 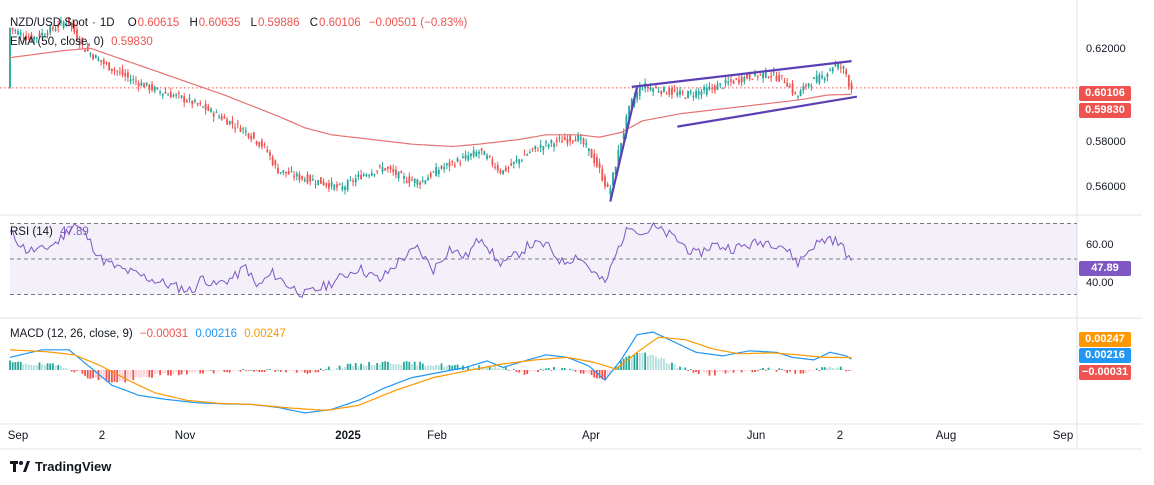 What do you see at coordinates (348, 436) in the screenshot?
I see `time-tick: 2025` at bounding box center [348, 436].